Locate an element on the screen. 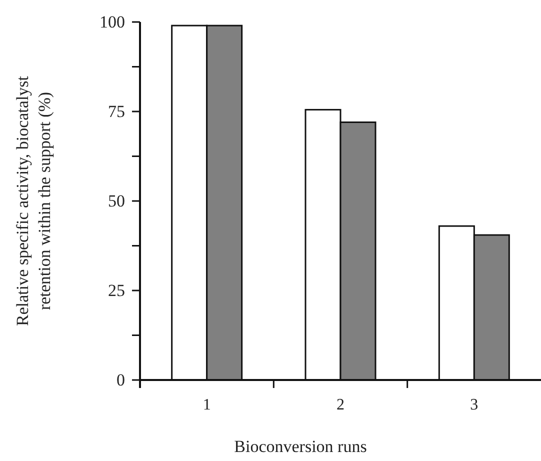  y-axis-title: Relative specific activity, biocatalyst retention within the support (%) is located at coordinates (33, 201).